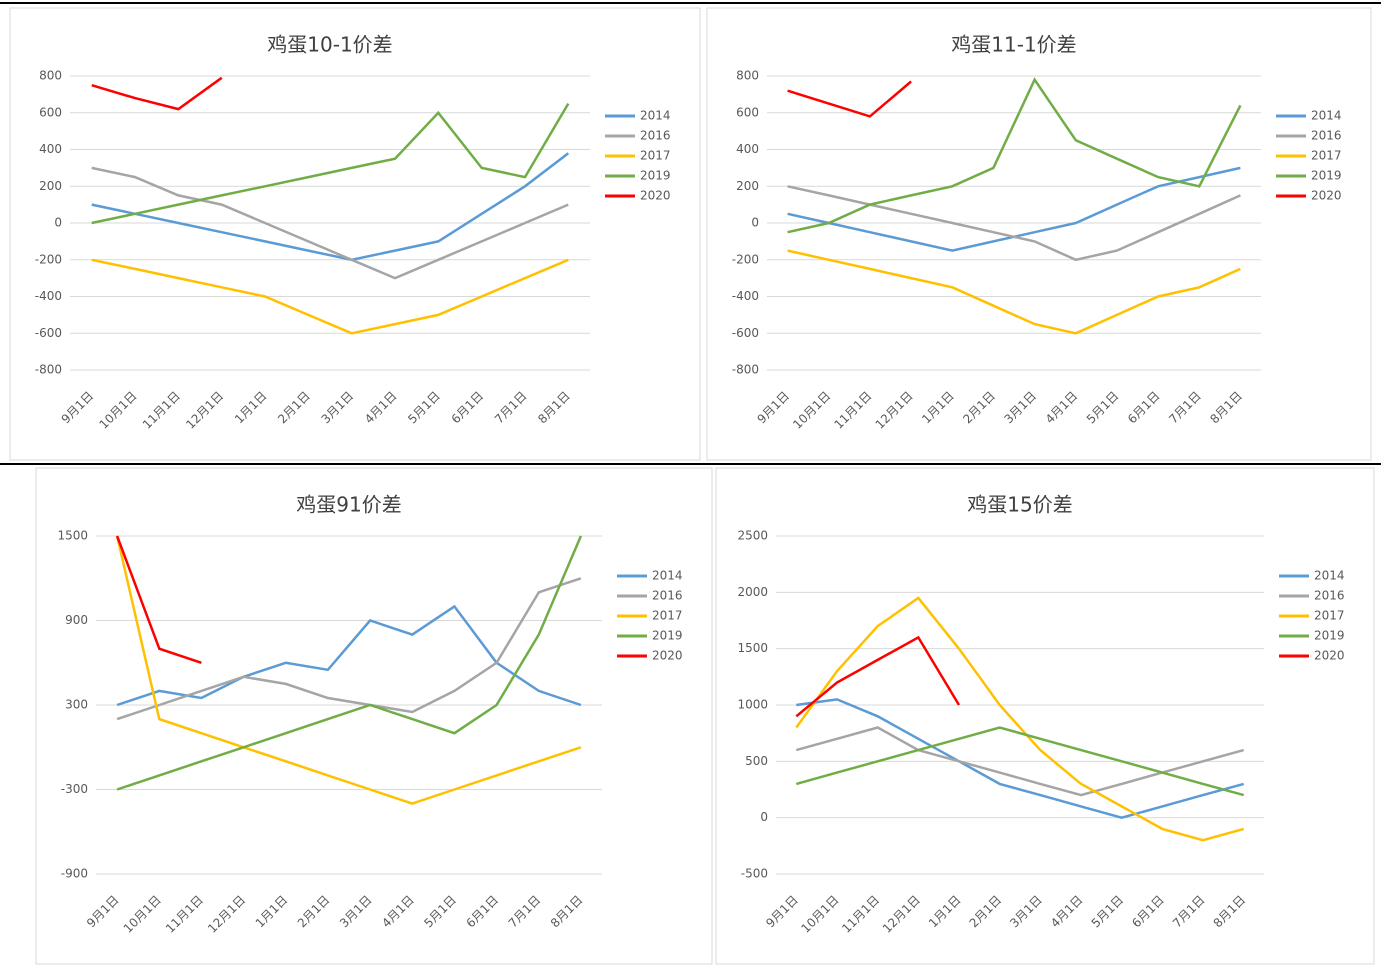 The height and width of the screenshot is (974, 1381). What do you see at coordinates (74, 789) in the screenshot?
I see `y-tick-label: -300` at bounding box center [74, 789].